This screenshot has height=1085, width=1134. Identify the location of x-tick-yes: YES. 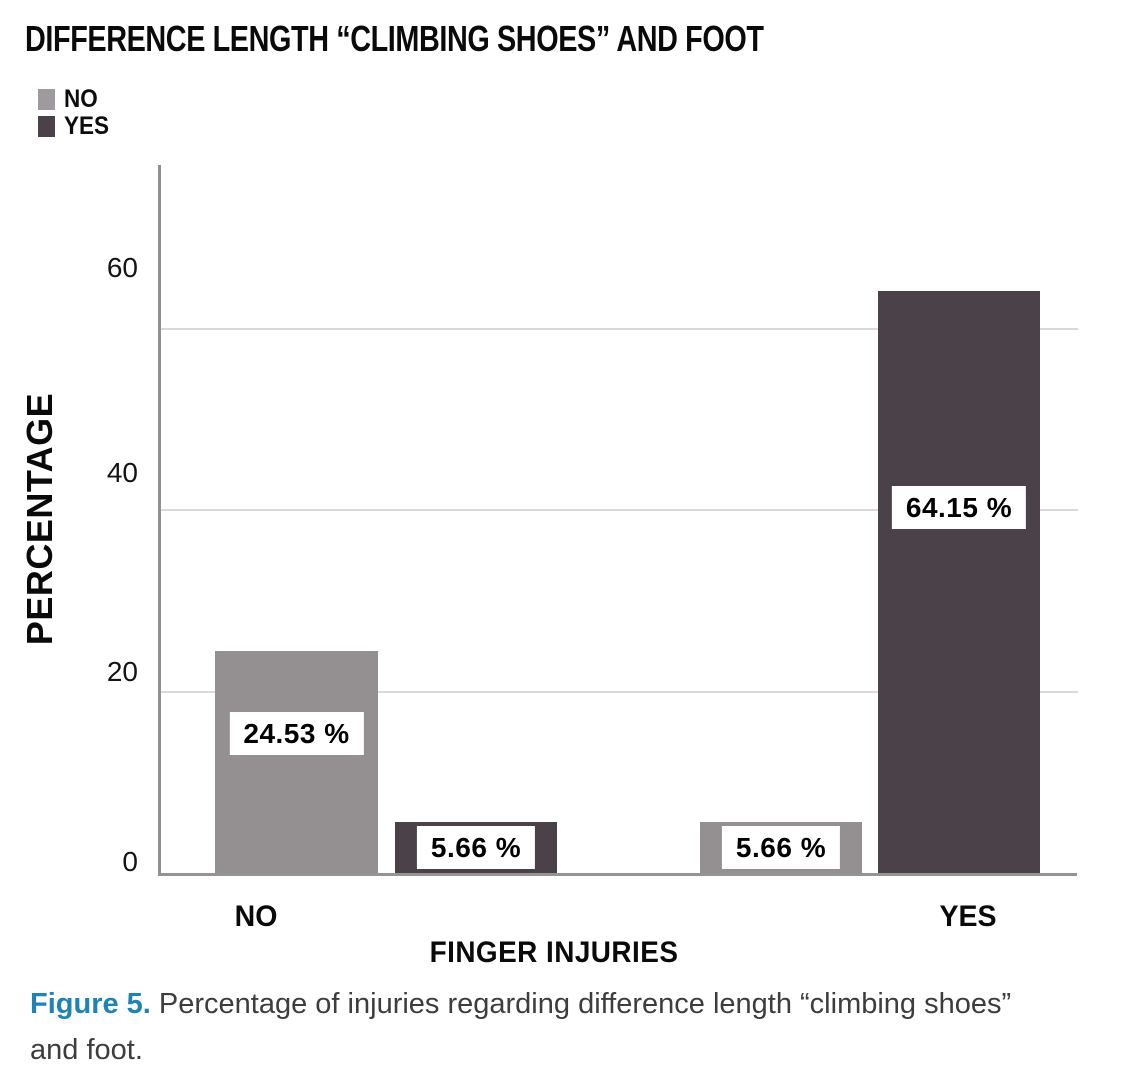
(968, 916).